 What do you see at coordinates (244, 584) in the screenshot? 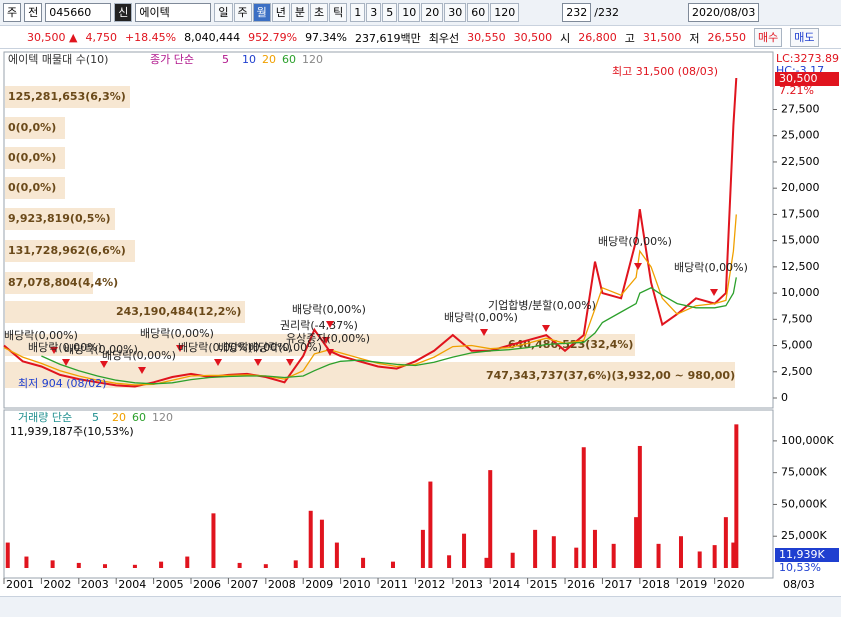
I see `x-tick-label: 2007` at bounding box center [244, 584].